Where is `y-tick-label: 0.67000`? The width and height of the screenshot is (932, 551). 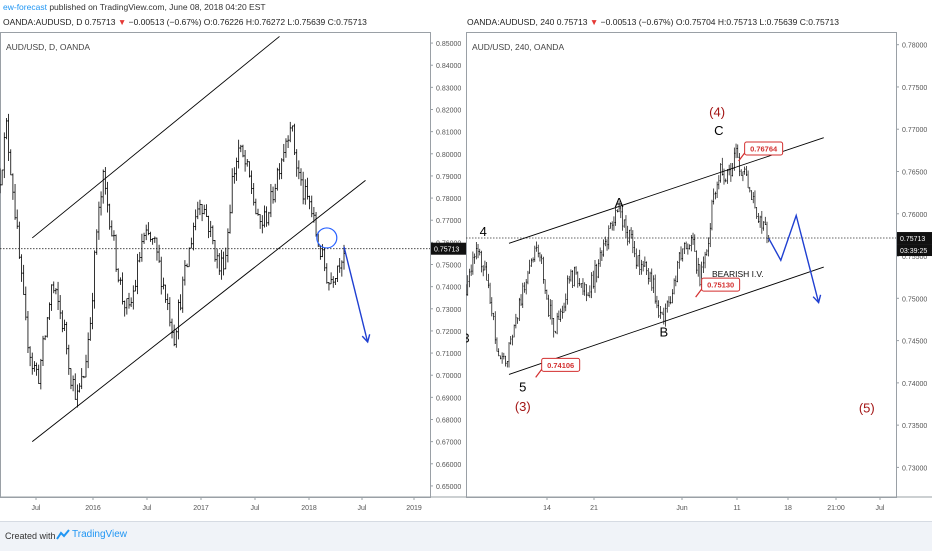
y-tick-label: 0.67000 is located at coordinates (448, 443).